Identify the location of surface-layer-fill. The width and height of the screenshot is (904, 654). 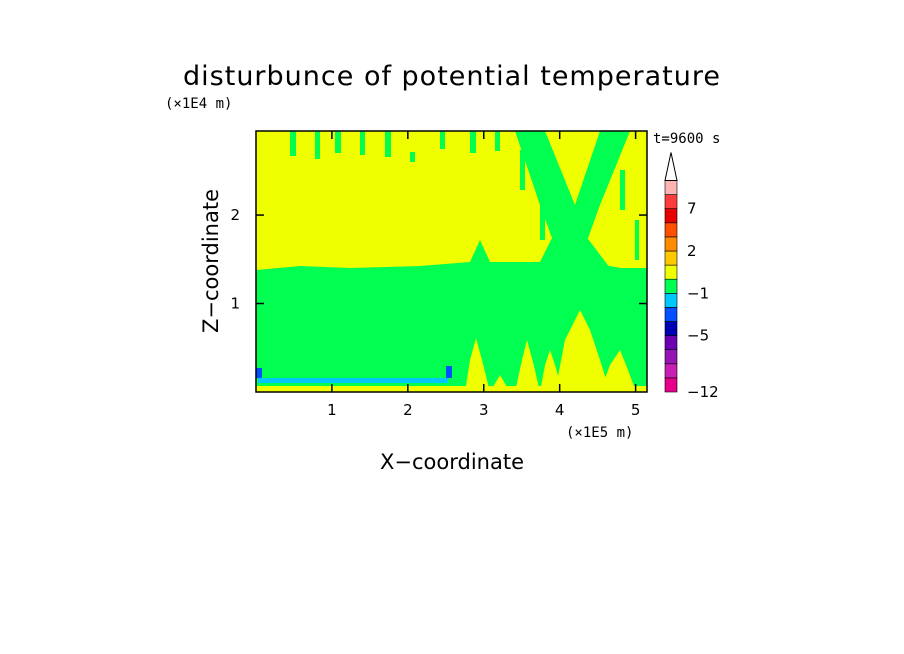
(451, 389).